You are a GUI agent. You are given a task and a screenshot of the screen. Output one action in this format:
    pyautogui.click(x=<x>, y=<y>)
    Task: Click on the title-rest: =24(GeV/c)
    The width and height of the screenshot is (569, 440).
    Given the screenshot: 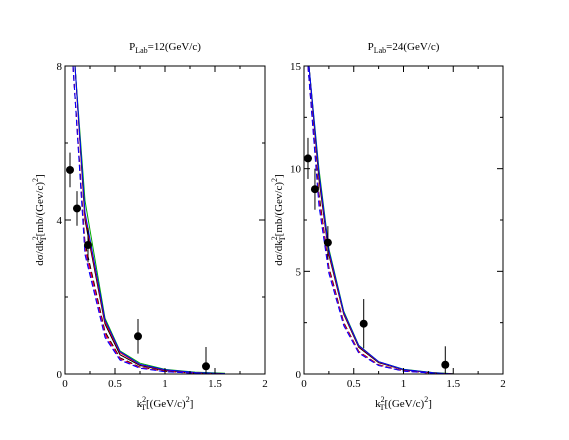 What is the action you would take?
    pyautogui.click(x=413, y=47)
    